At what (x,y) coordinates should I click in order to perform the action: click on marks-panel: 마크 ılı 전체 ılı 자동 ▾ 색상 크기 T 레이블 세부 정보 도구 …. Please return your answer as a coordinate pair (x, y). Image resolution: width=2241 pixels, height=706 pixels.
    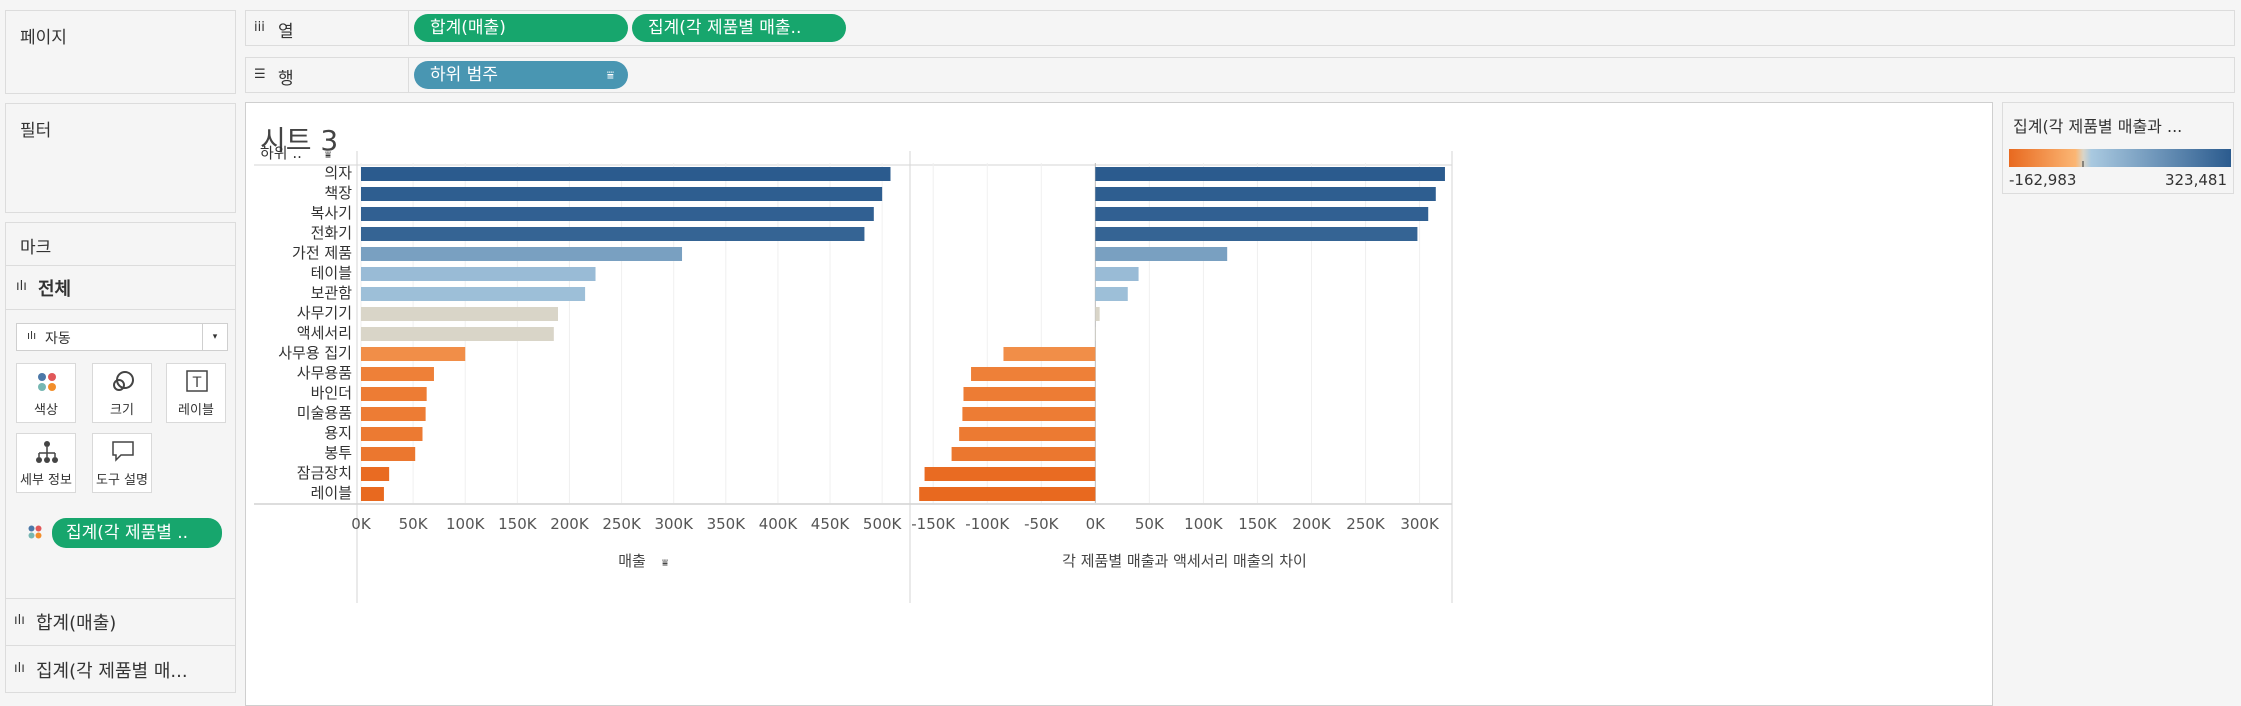
    Looking at the image, I should click on (120, 457).